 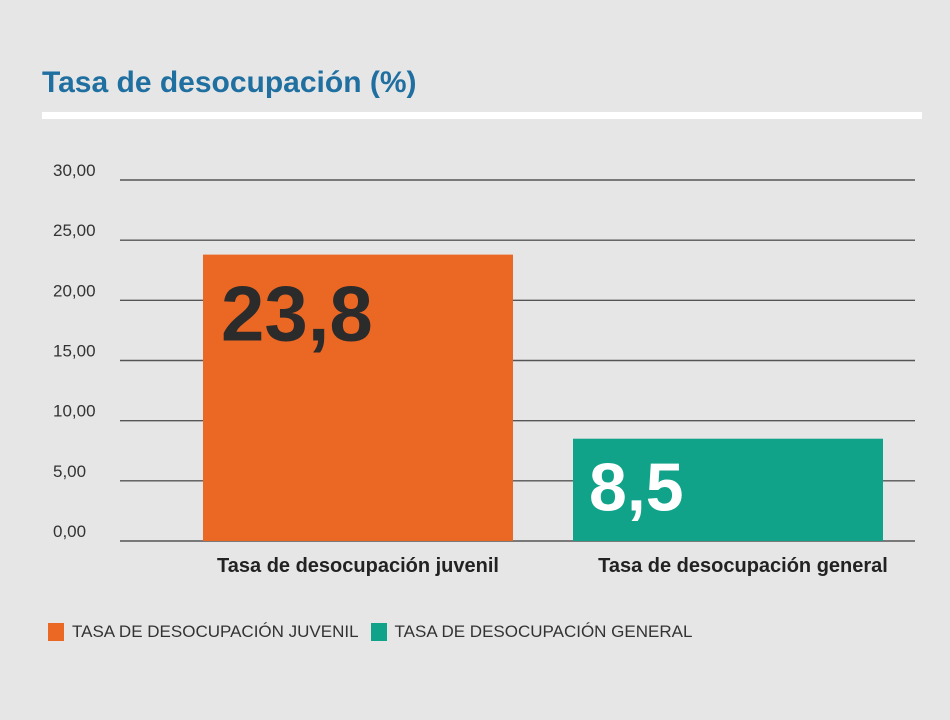 I want to click on y-tick-label: 0,00, so click(x=69, y=531).